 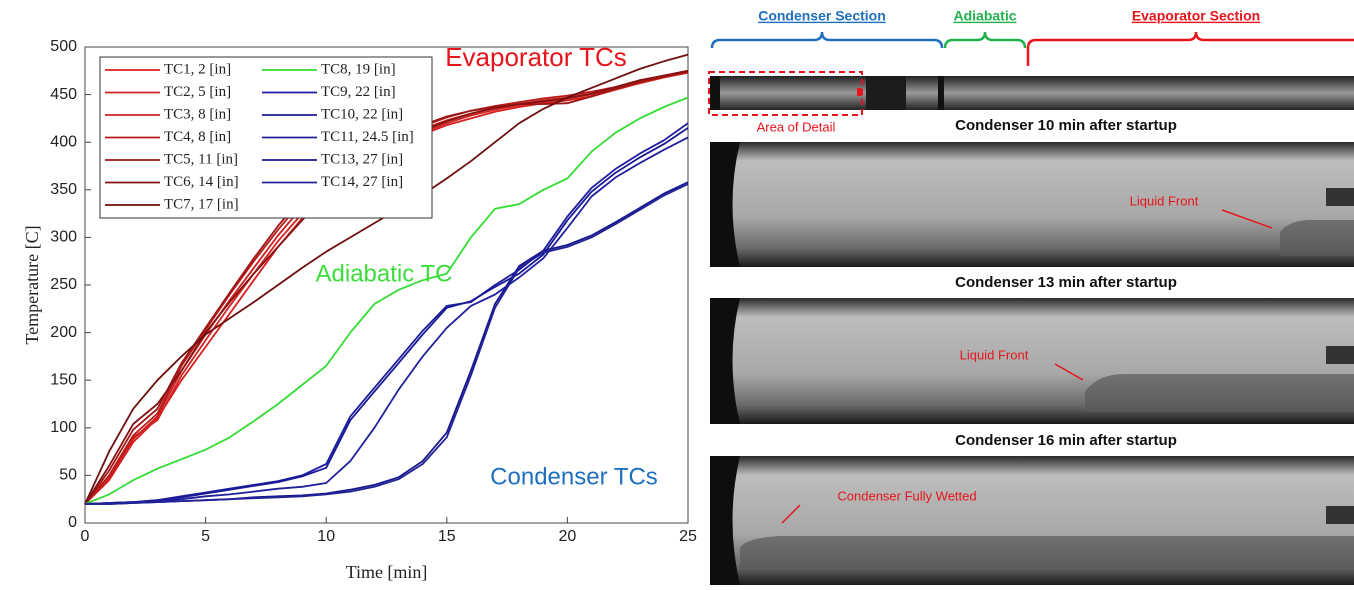 What do you see at coordinates (63, 189) in the screenshot?
I see `y-tick-label: 350` at bounding box center [63, 189].